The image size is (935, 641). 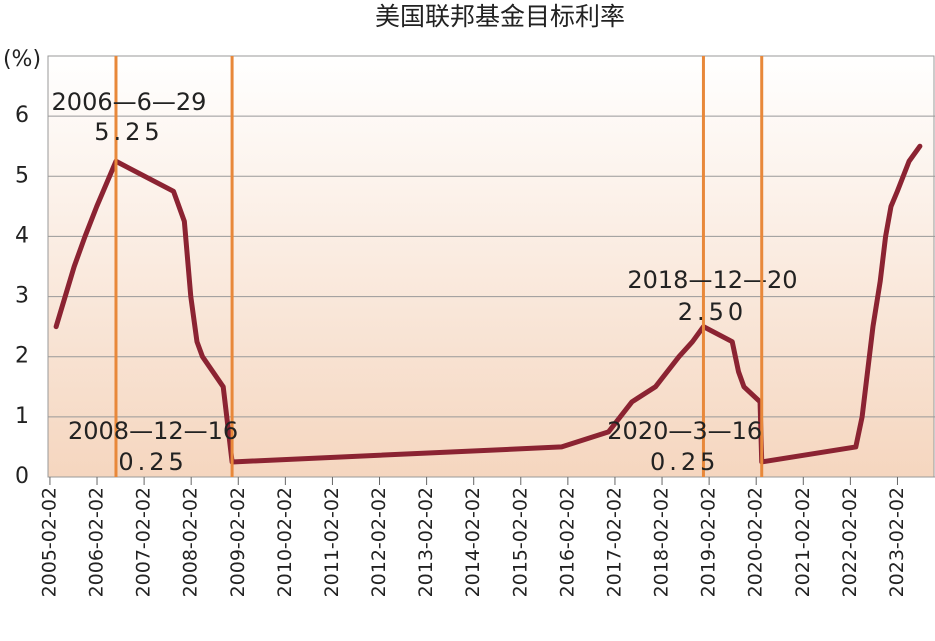 I want to click on y-tick-label: 3, so click(x=22, y=296).